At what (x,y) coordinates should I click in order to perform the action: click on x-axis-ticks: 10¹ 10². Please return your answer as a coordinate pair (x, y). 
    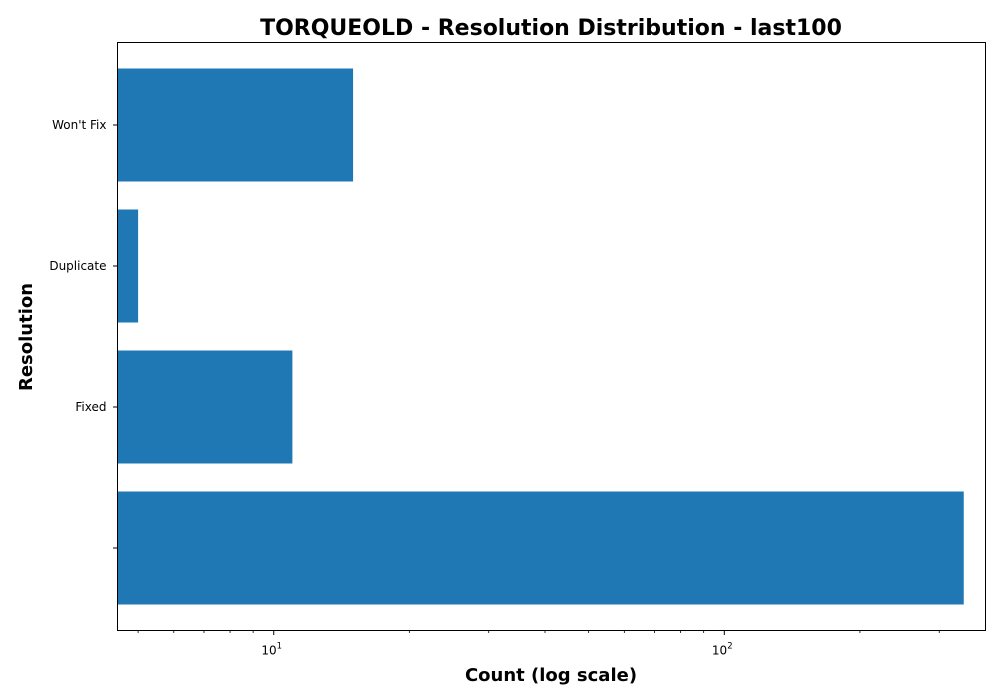
    Looking at the image, I should click on (538, 644).